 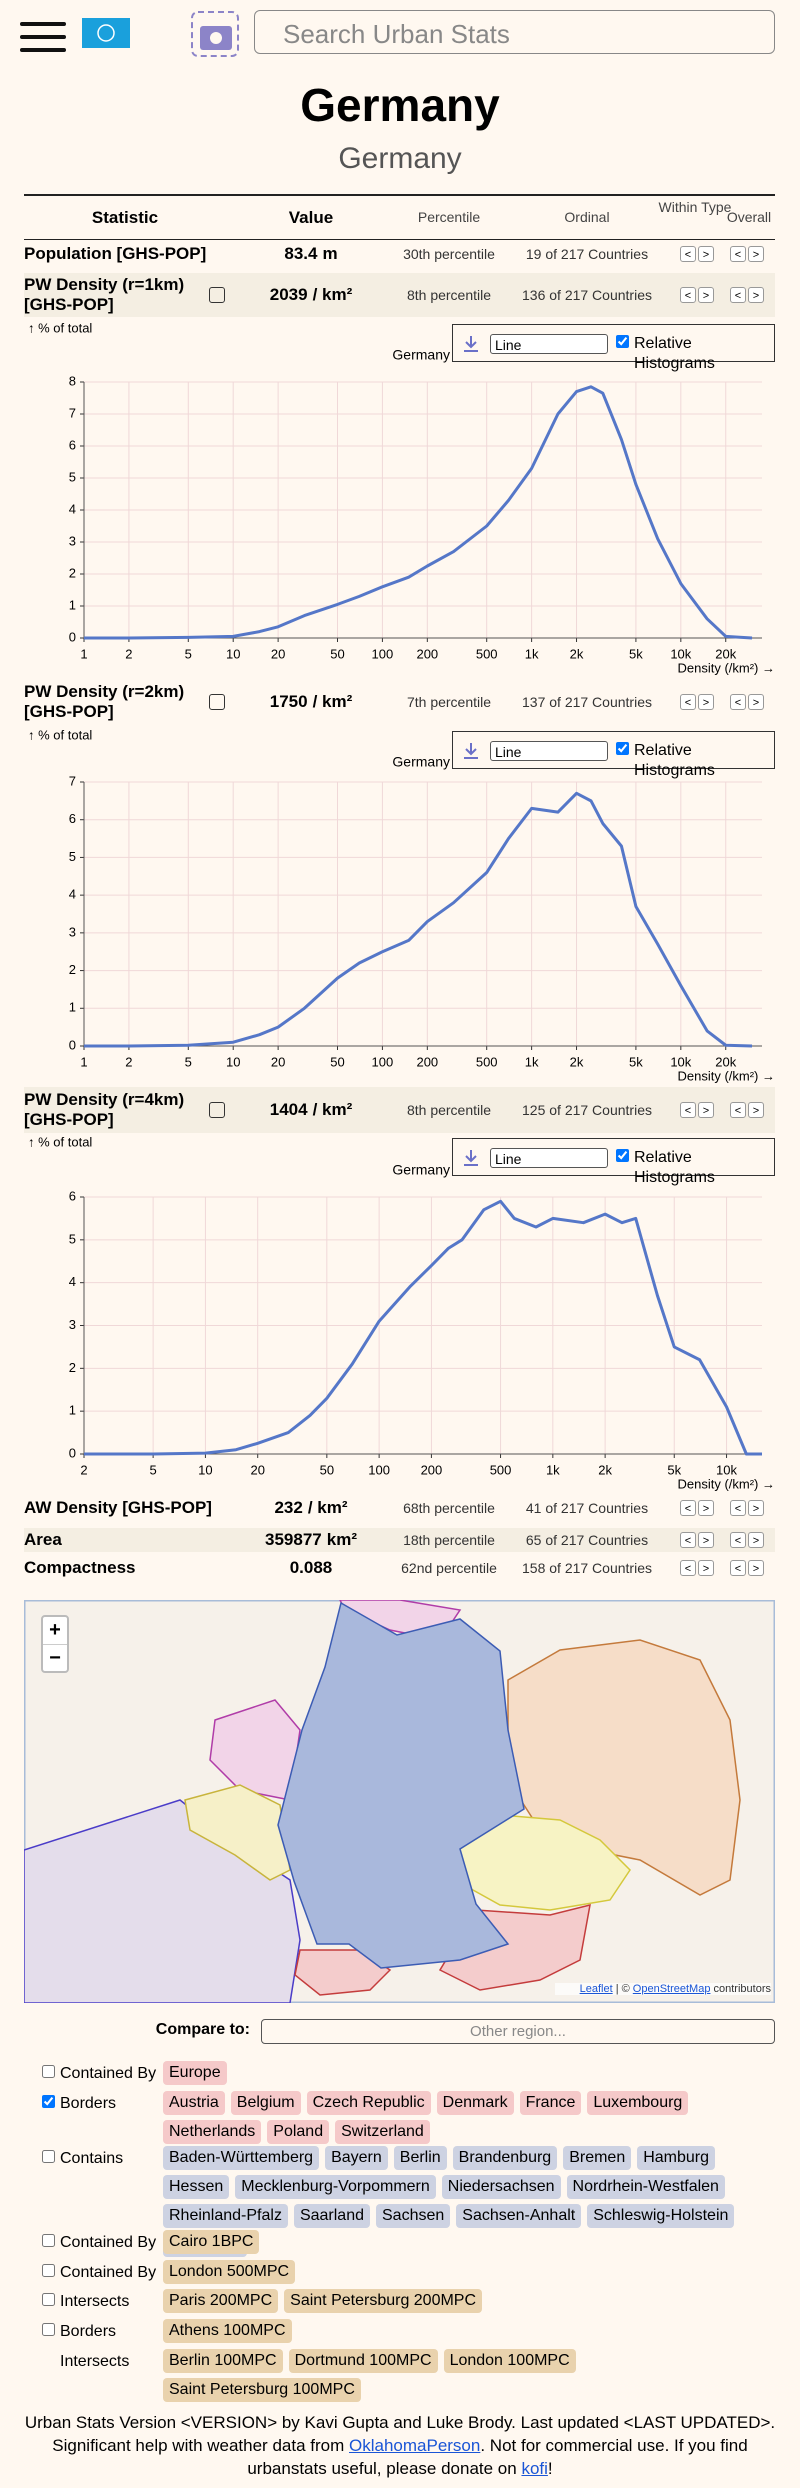 What do you see at coordinates (104, 1109) in the screenshot?
I see `statistic-name: PW Density (r=4km) [GHS-POP]` at bounding box center [104, 1109].